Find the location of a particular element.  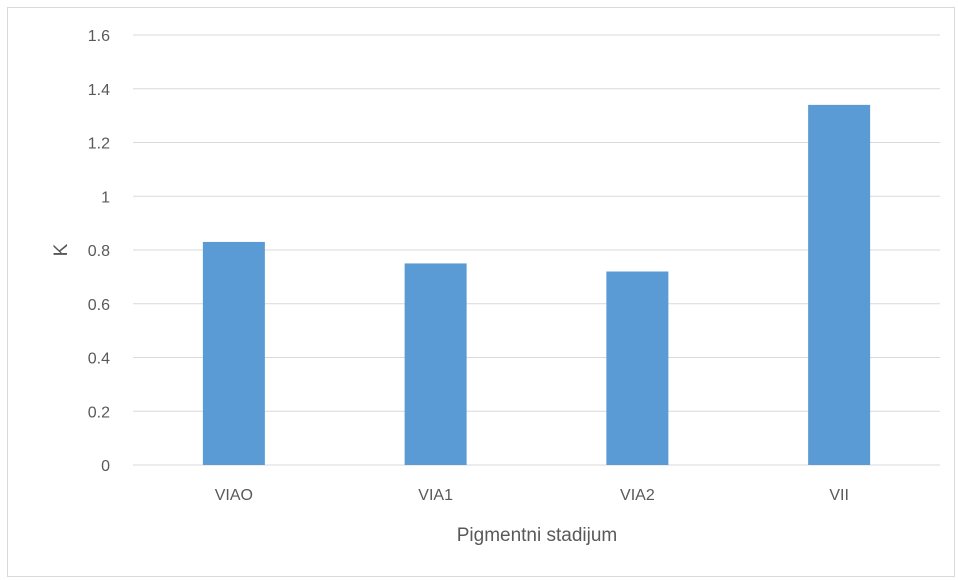

bar-via2 is located at coordinates (637, 368).